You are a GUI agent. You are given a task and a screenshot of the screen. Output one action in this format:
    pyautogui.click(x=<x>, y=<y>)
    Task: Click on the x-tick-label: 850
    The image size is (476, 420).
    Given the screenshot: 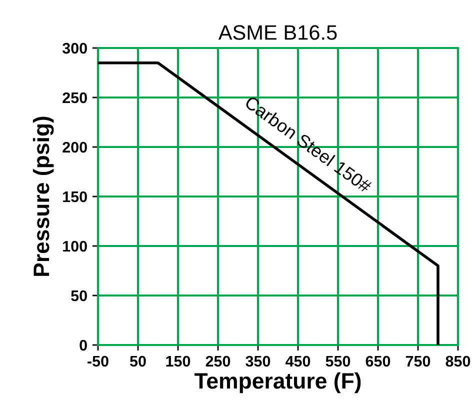 What is the action you would take?
    pyautogui.click(x=458, y=361)
    